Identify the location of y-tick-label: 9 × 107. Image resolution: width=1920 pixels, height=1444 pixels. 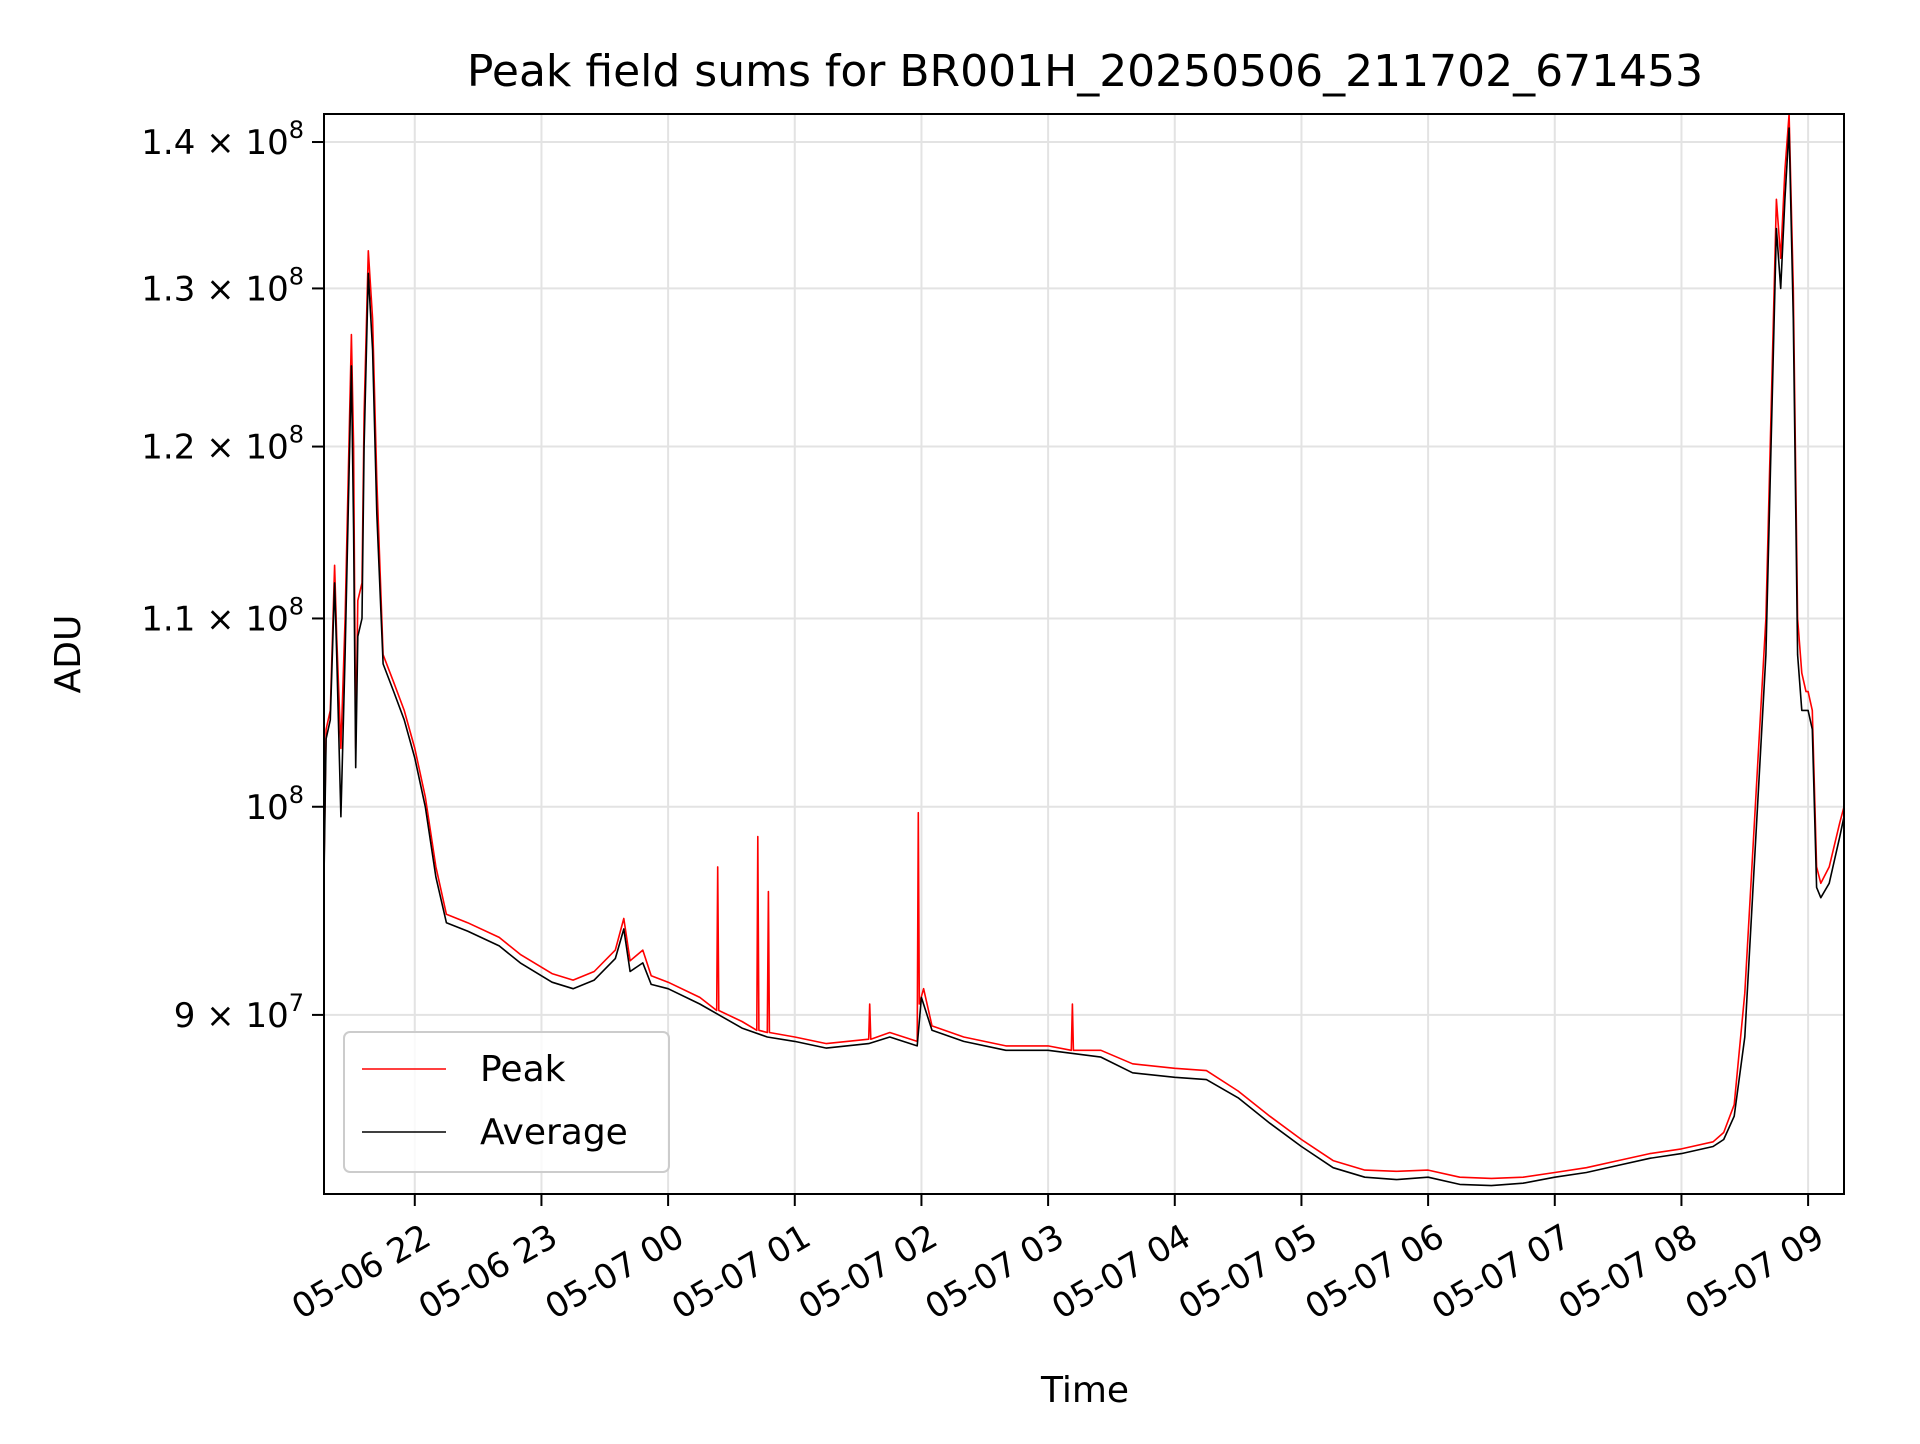
(239, 1012).